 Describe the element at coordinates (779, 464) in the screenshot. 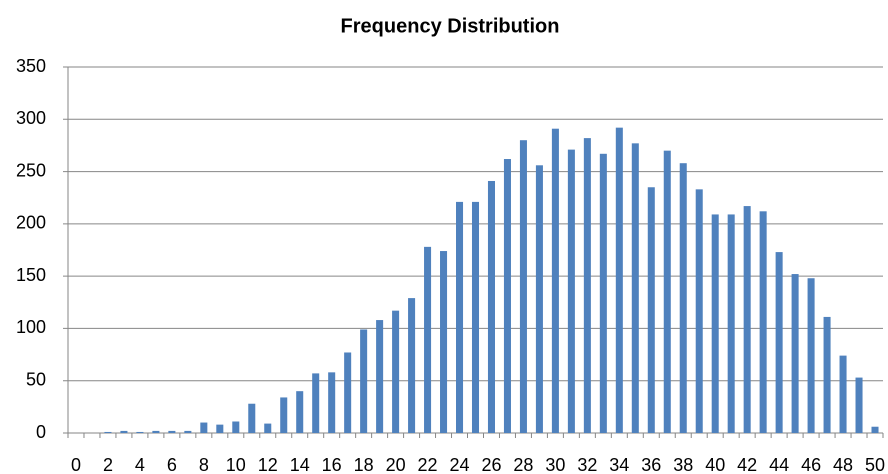

I see `x-tick-label: 44` at that location.